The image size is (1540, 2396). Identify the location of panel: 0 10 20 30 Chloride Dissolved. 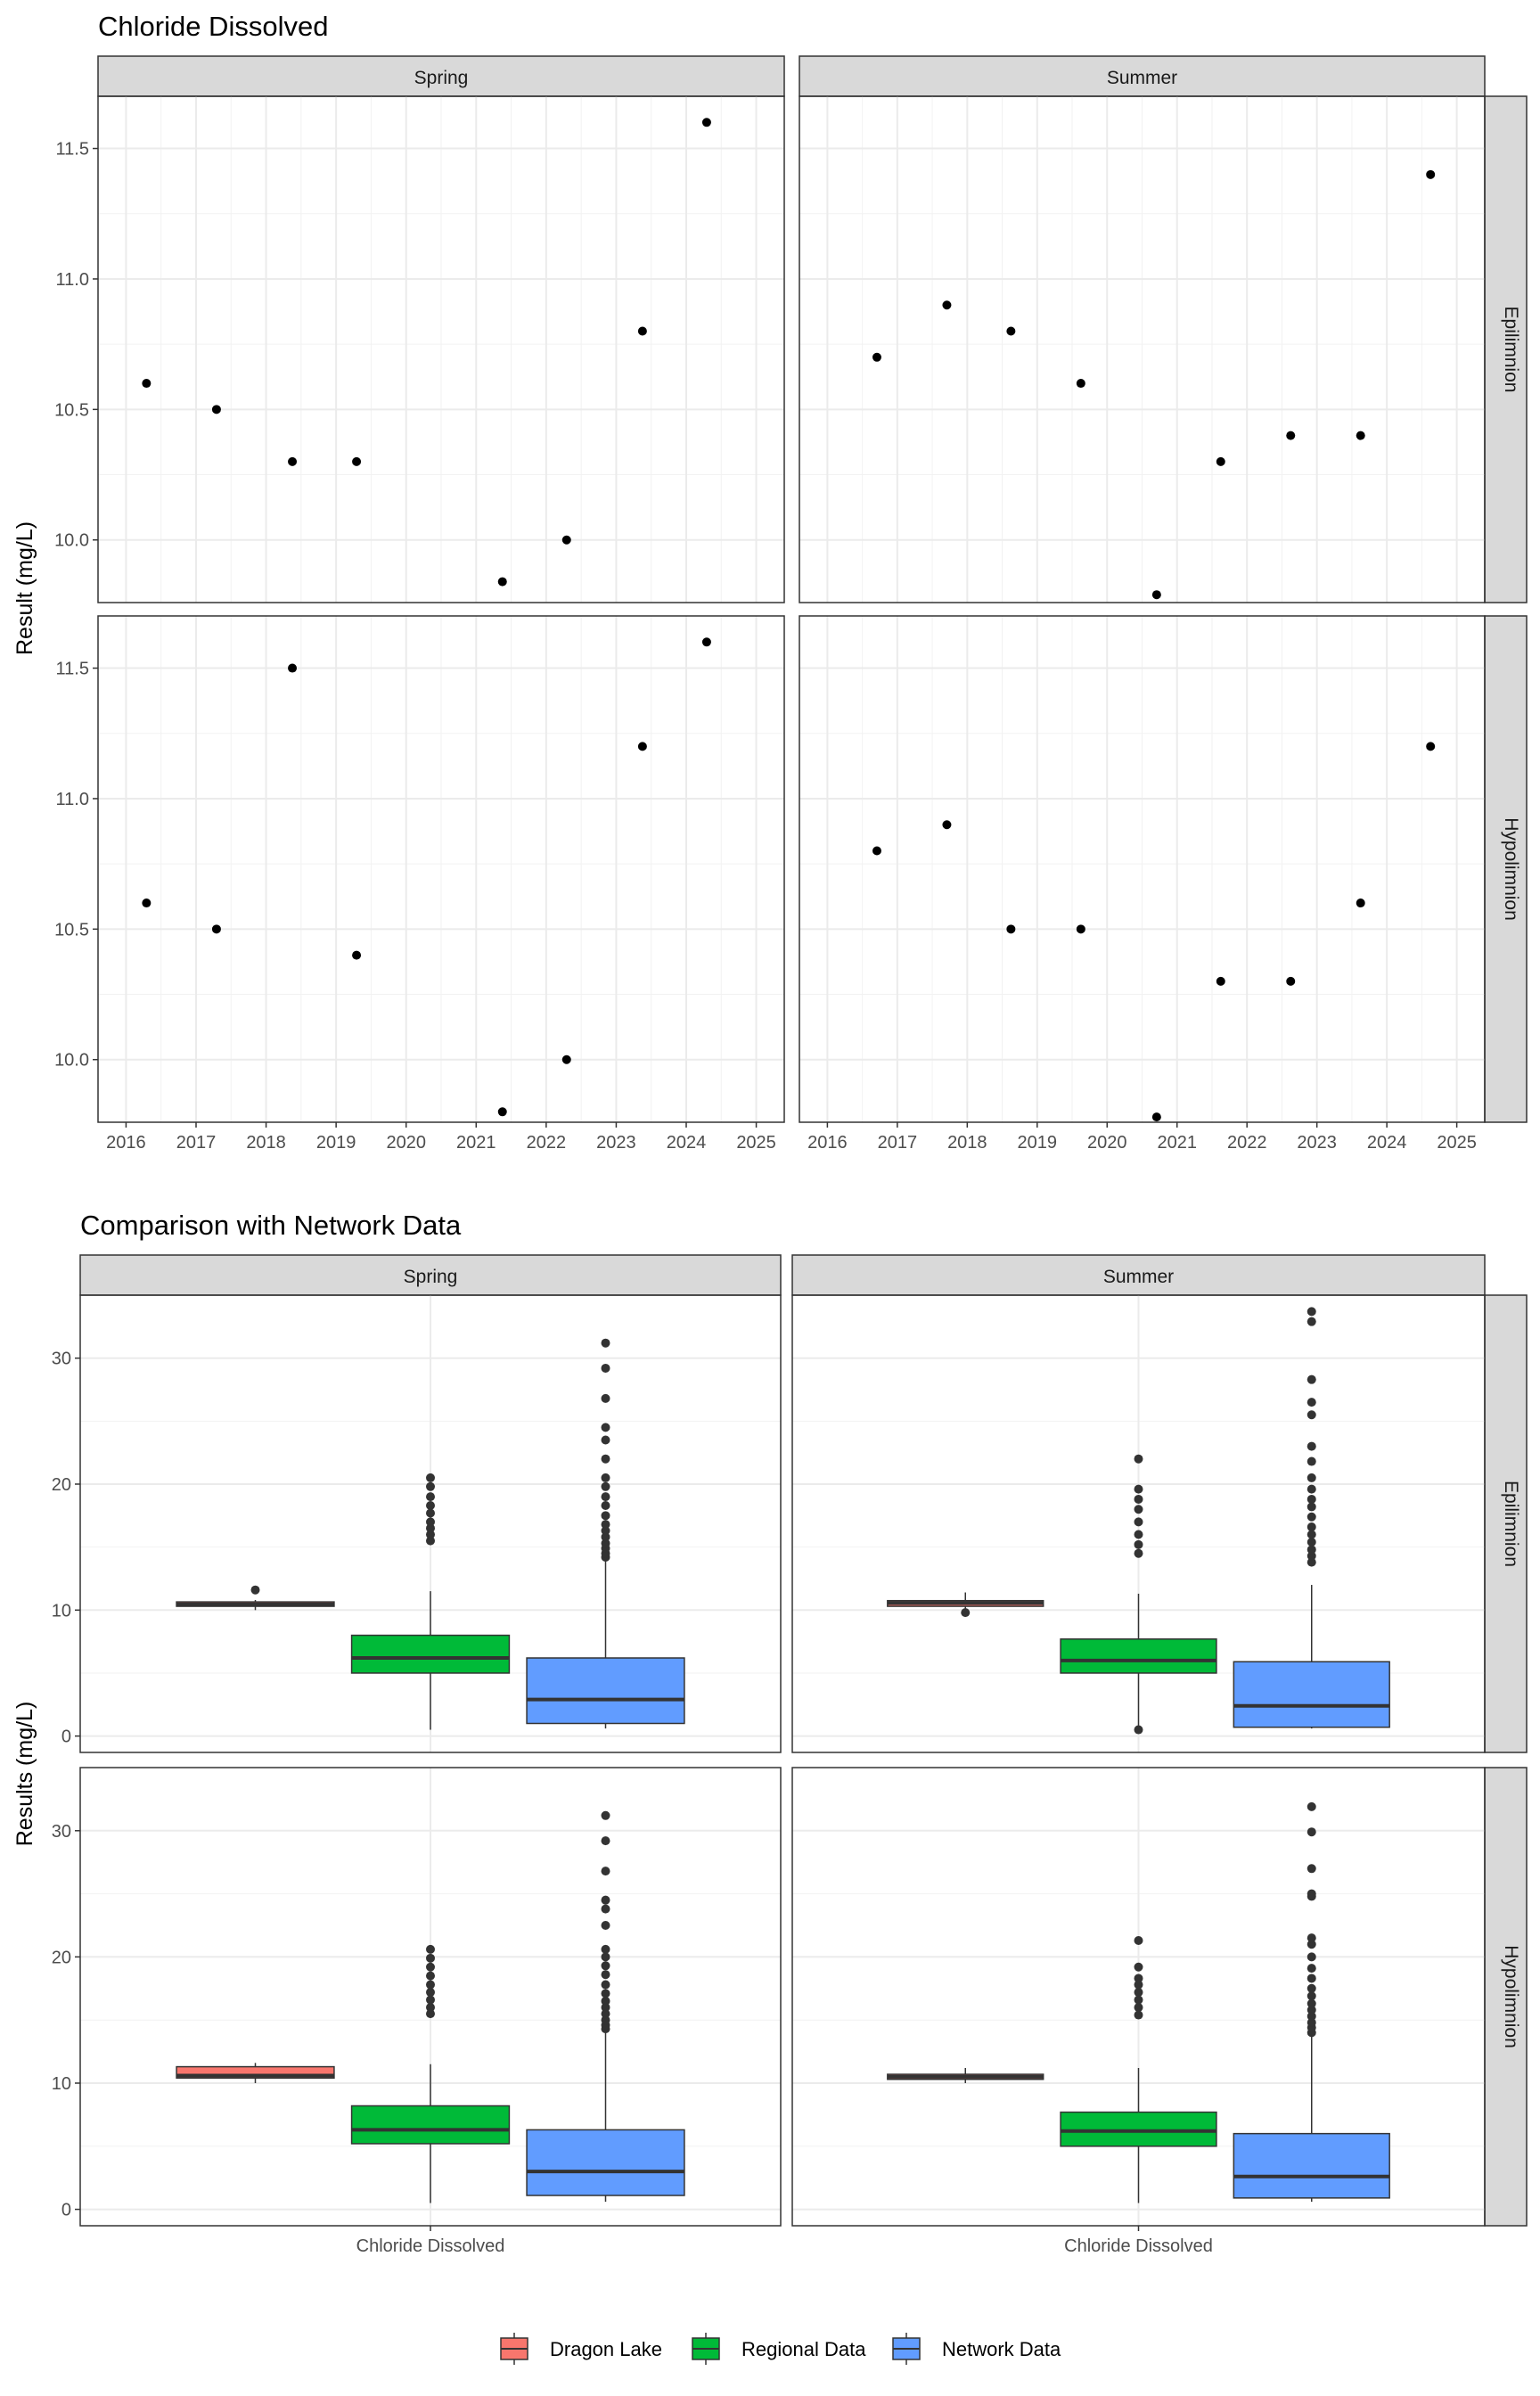
(417, 2011).